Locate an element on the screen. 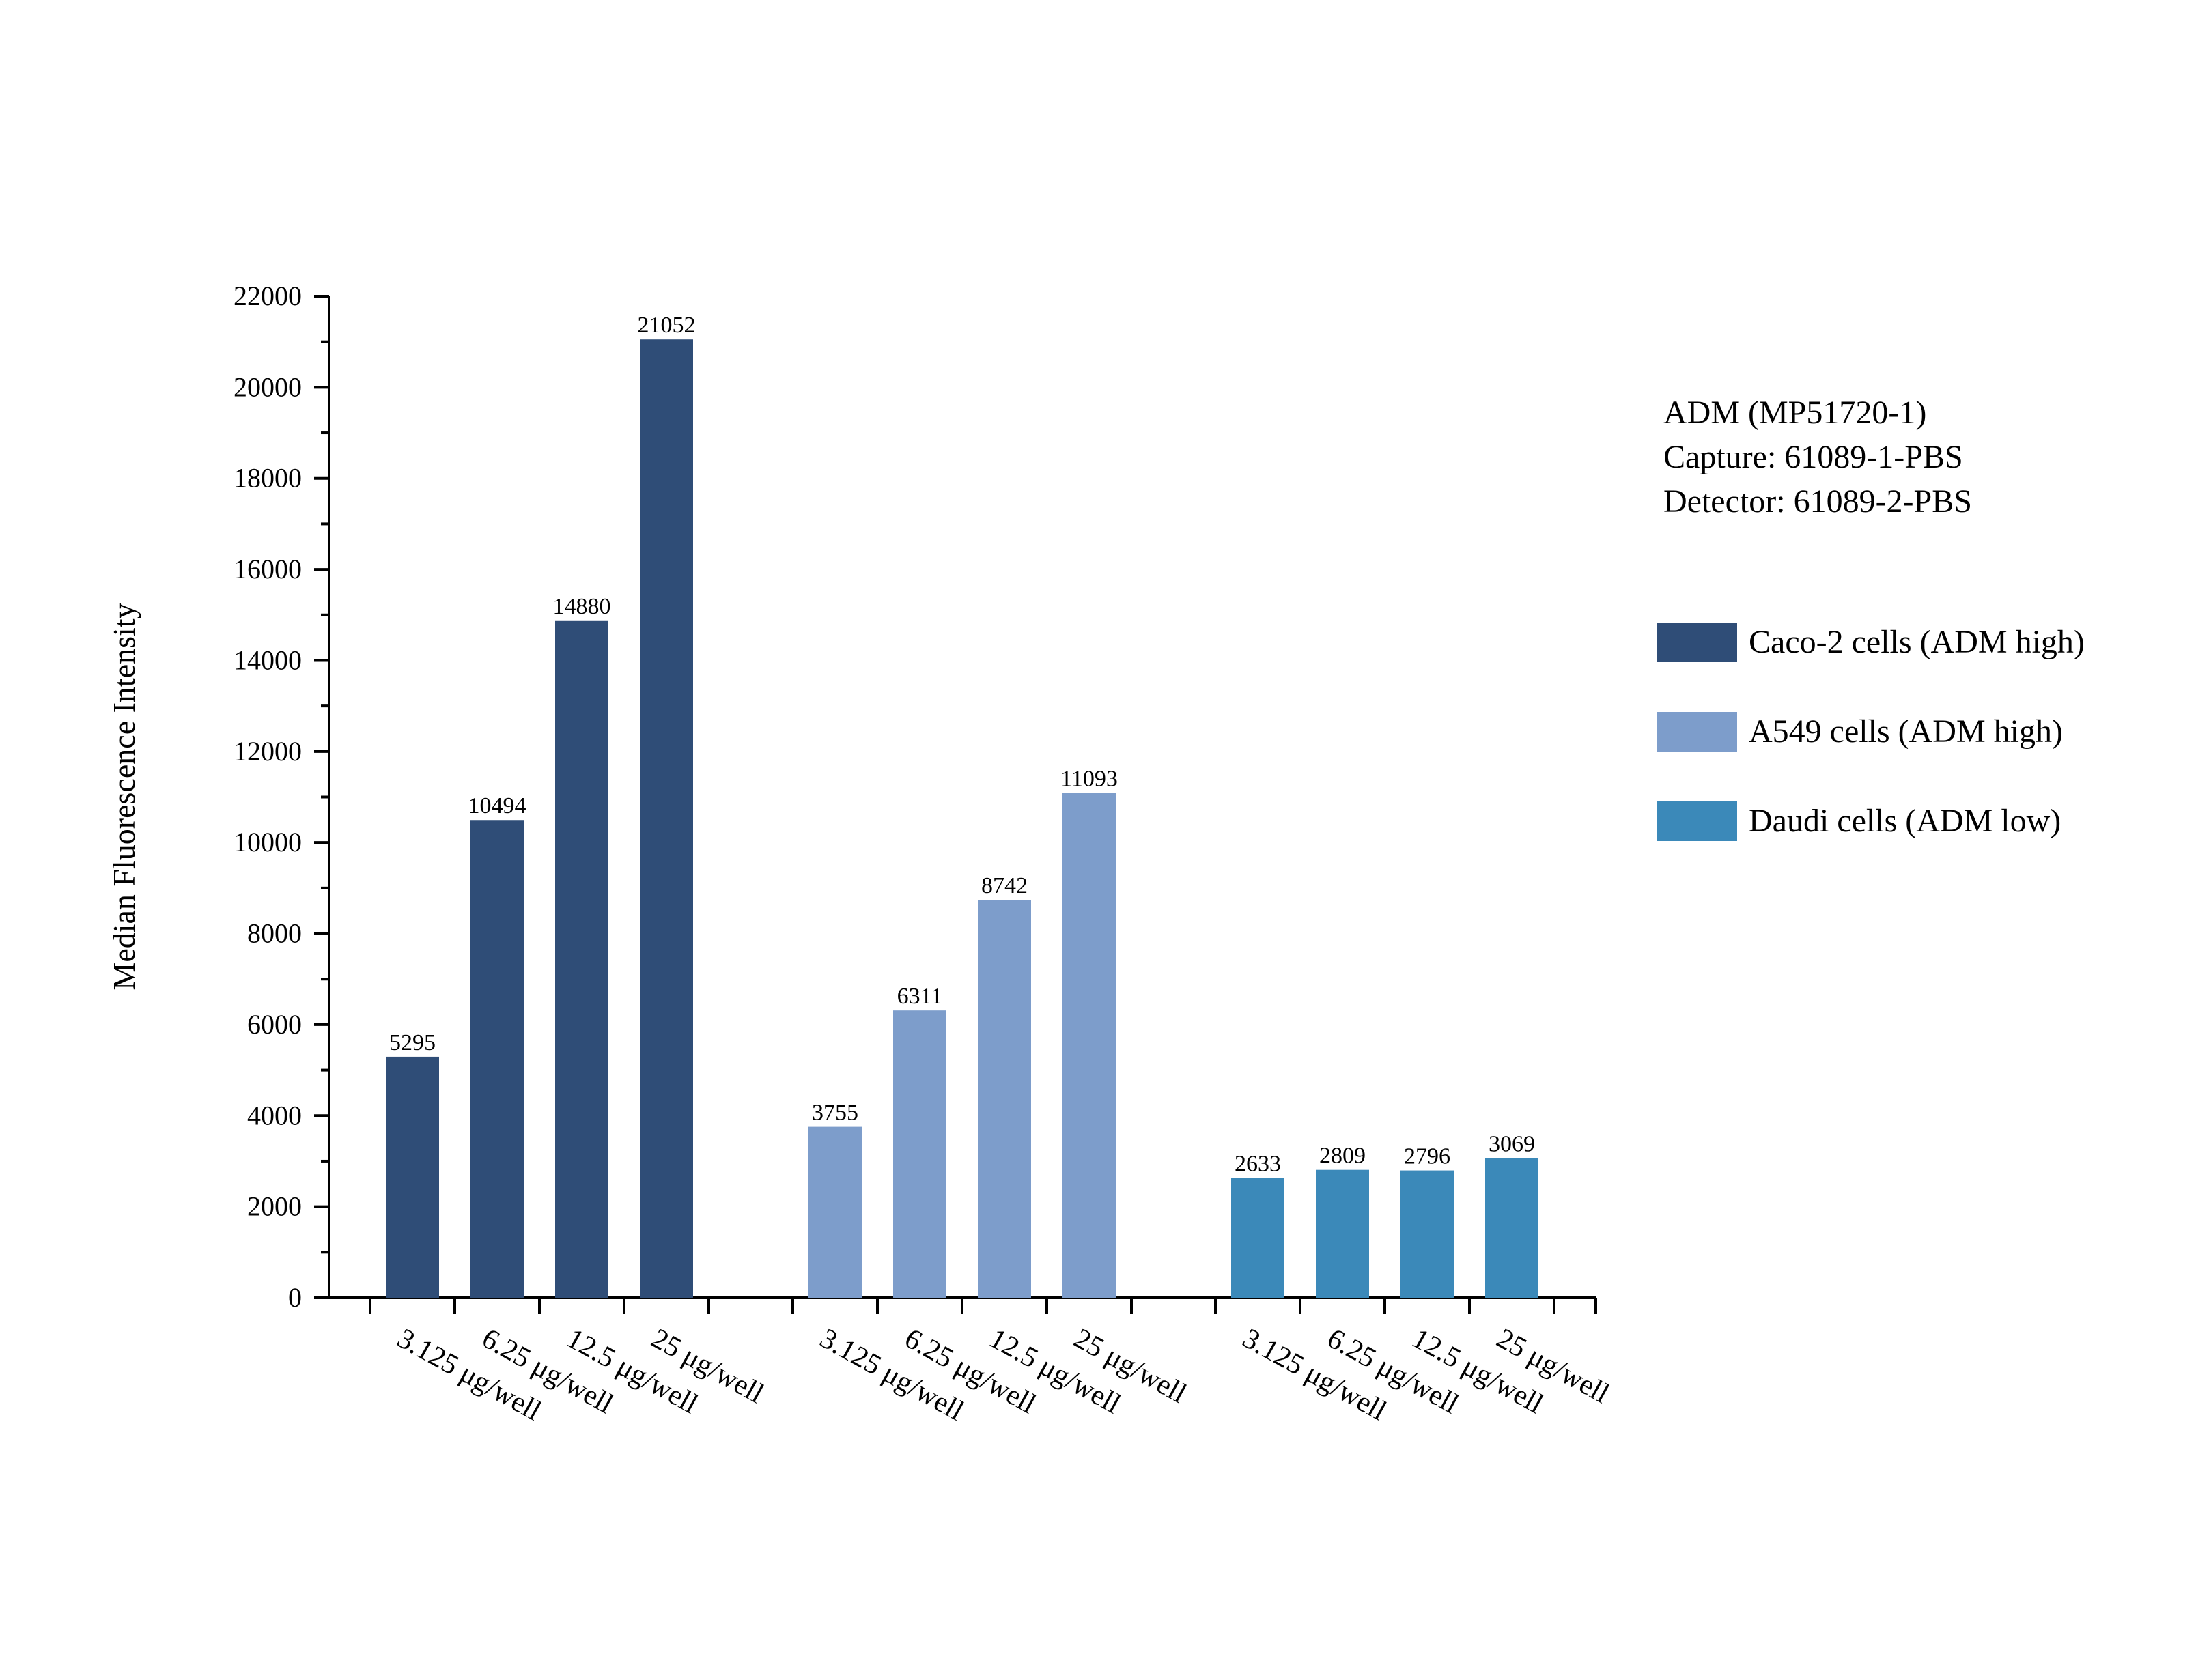 The image size is (2196, 1680). annotation-line: Capture: 61089-1-PBS is located at coordinates (1813, 457).